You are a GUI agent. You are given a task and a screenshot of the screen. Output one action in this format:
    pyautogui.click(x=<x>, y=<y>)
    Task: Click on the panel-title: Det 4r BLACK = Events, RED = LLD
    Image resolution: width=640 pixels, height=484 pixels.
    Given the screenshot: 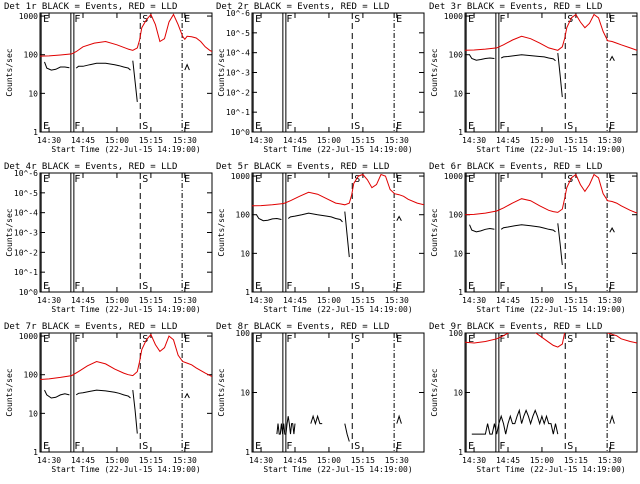 What is the action you would take?
    pyautogui.click(x=90, y=167)
    